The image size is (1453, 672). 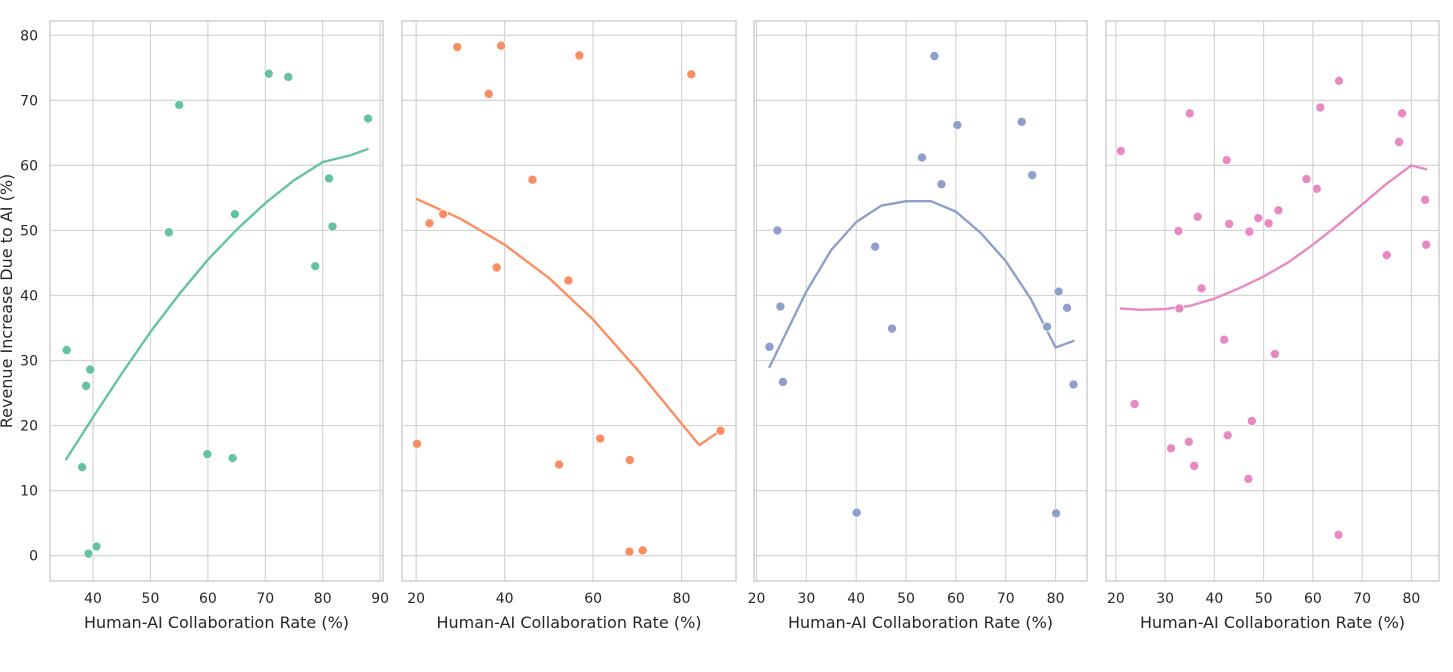 What do you see at coordinates (29, 231) in the screenshot?
I see `y-tick-label: 50` at bounding box center [29, 231].